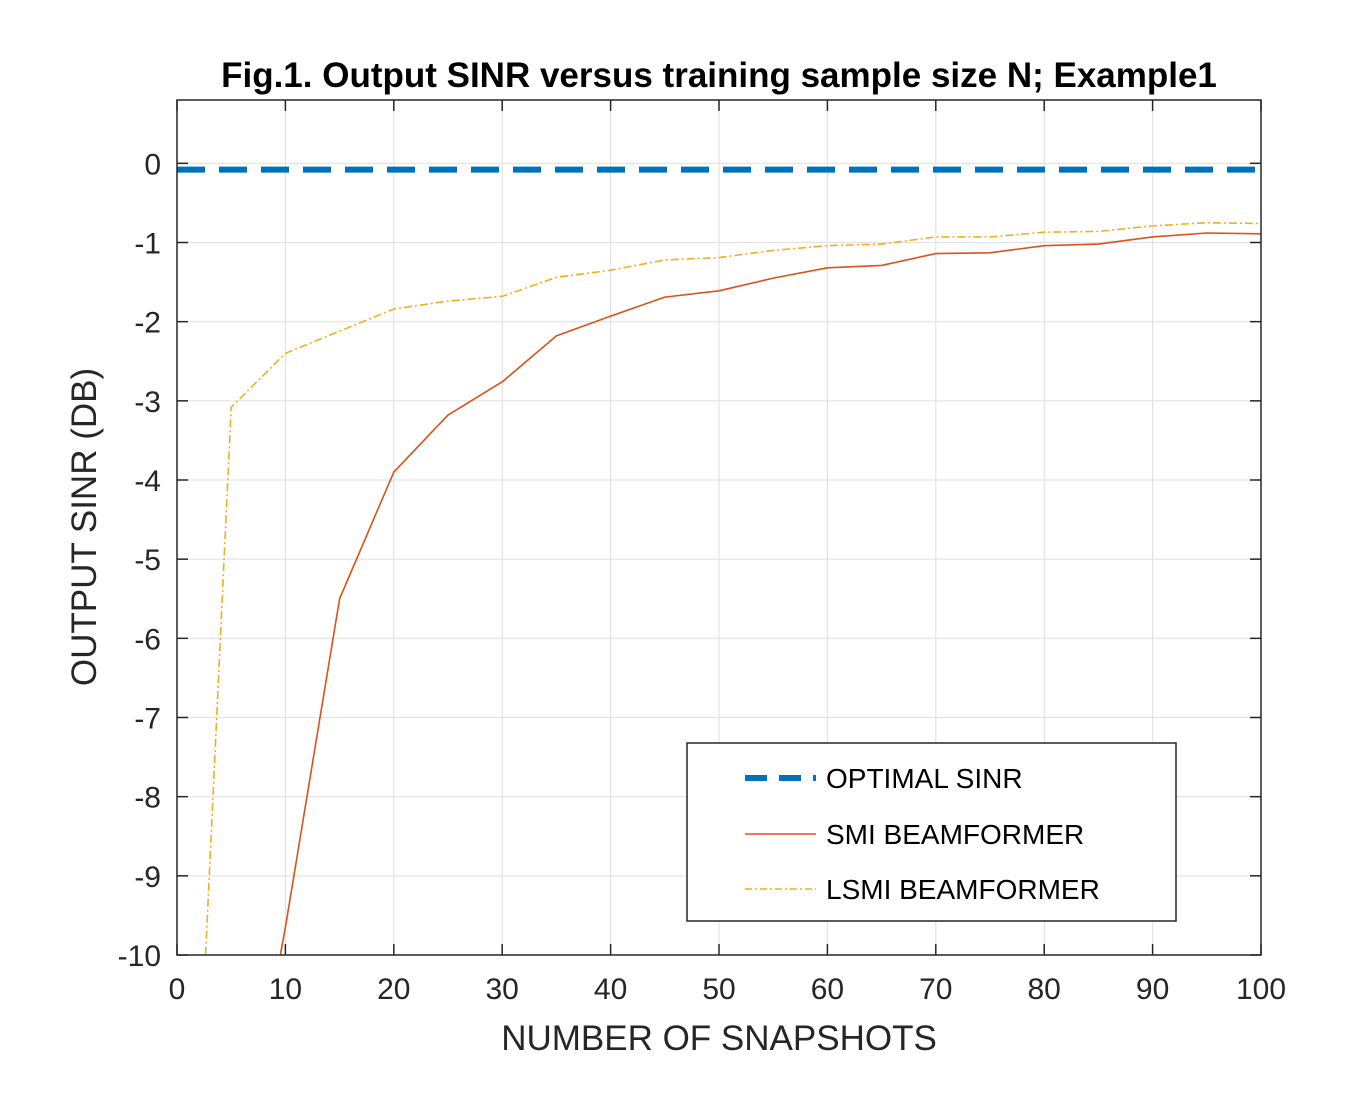 The height and width of the screenshot is (1109, 1363). I want to click on x-tick-label: 20, so click(393, 989).